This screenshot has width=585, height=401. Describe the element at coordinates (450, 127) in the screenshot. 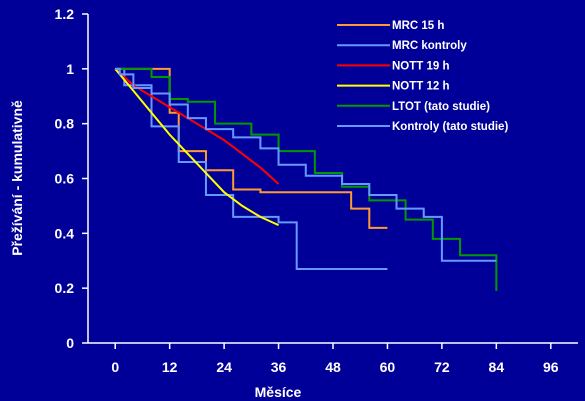

I see `legend-label: Kontroly (tato studie)` at that location.